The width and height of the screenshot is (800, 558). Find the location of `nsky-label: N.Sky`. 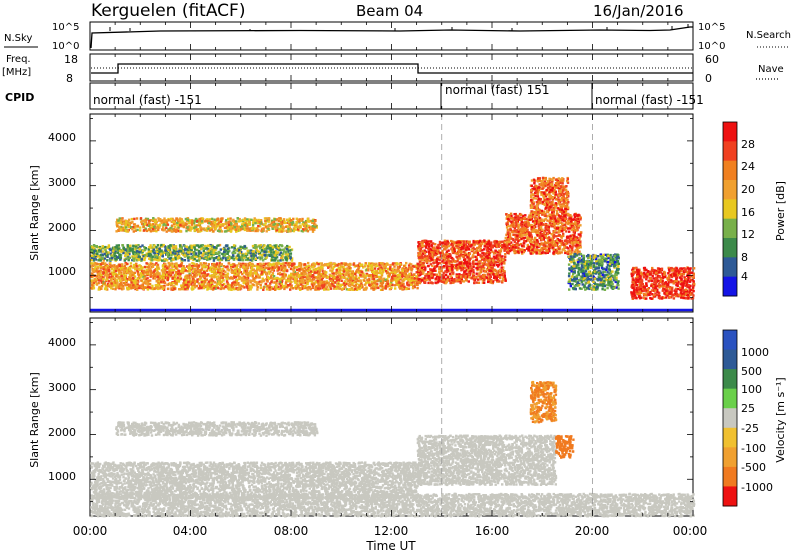

nsky-label: N.Sky is located at coordinates (18, 38).